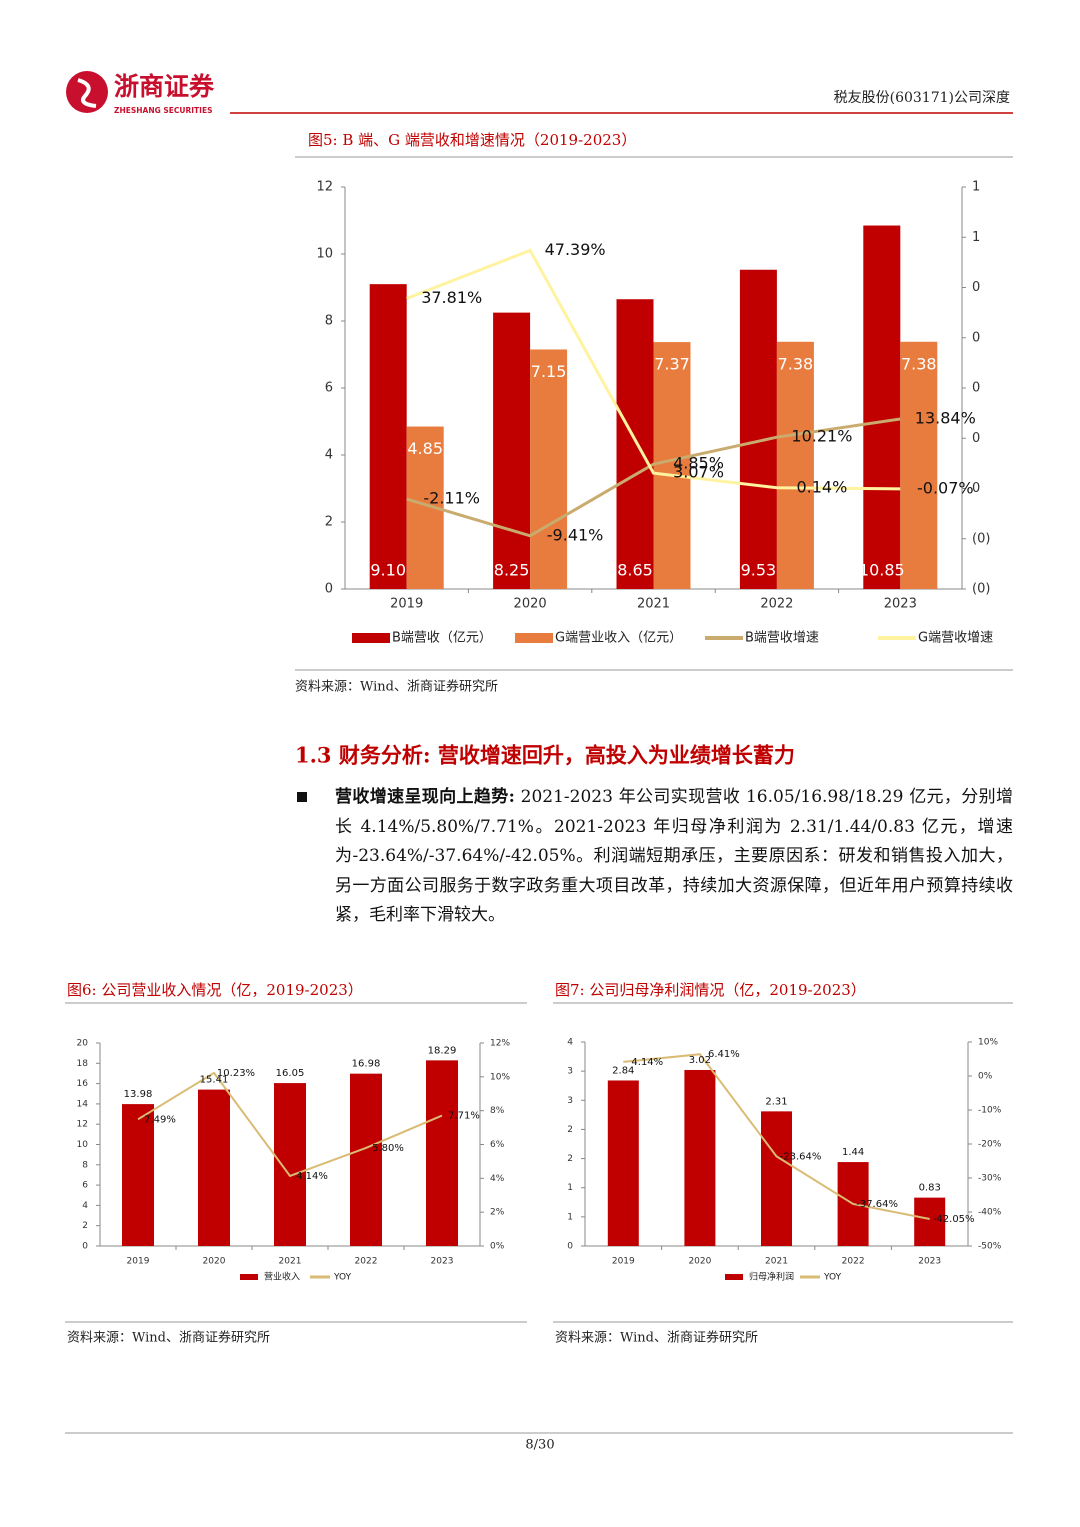 The width and height of the screenshot is (1080, 1527). Describe the element at coordinates (451, 498) in the screenshot. I see `data-label: -2.11%` at that location.